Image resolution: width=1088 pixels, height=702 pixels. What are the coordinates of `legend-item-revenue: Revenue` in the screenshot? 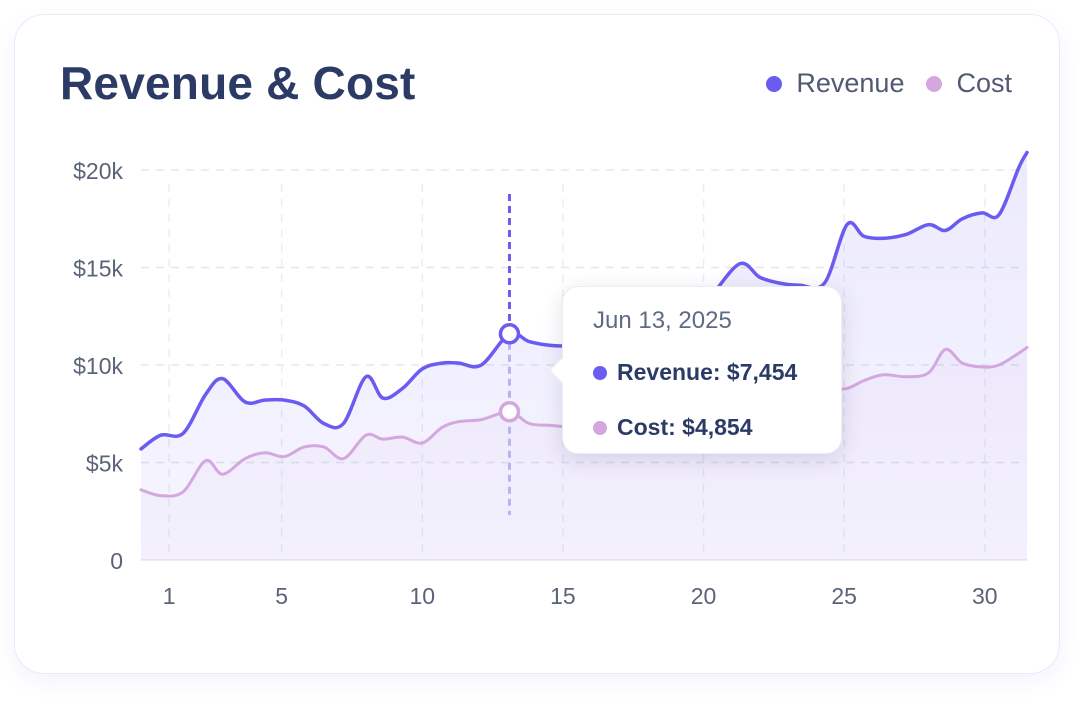 It's located at (835, 83).